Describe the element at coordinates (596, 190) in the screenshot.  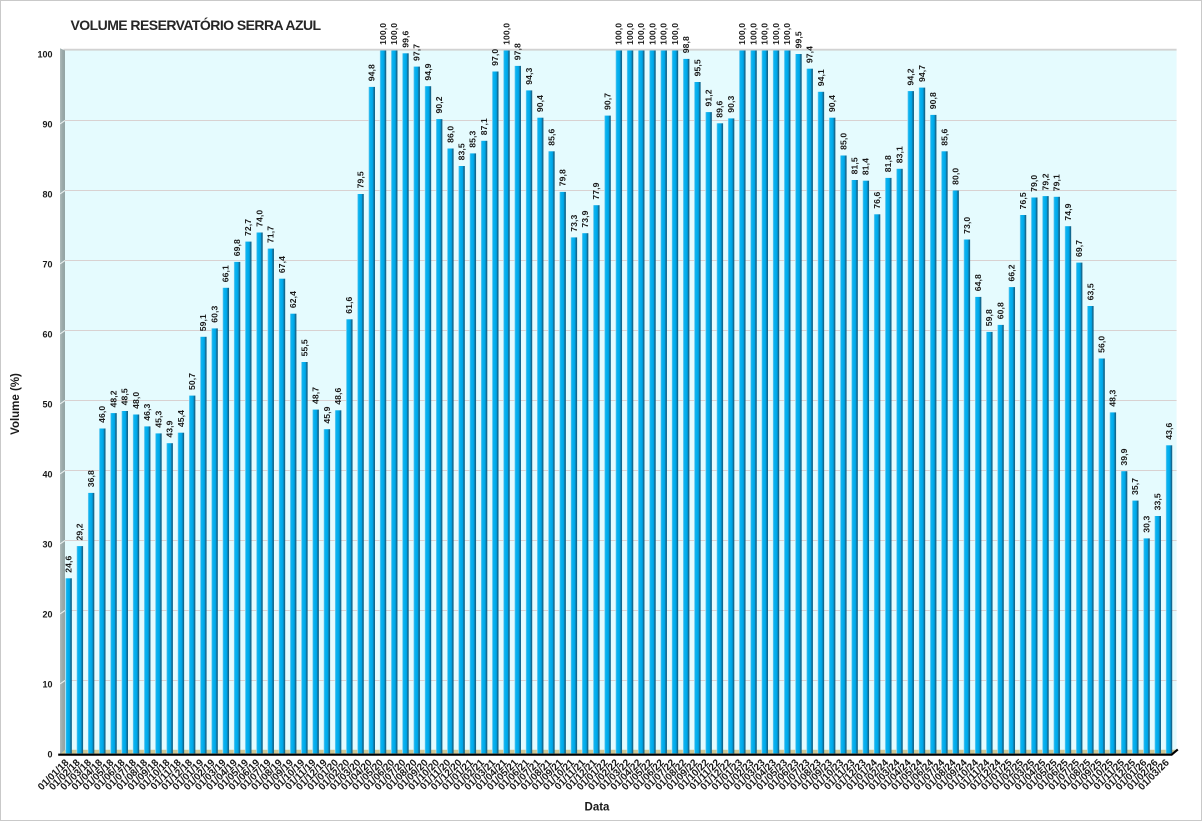
I see `svg-text: 77,9` at that location.